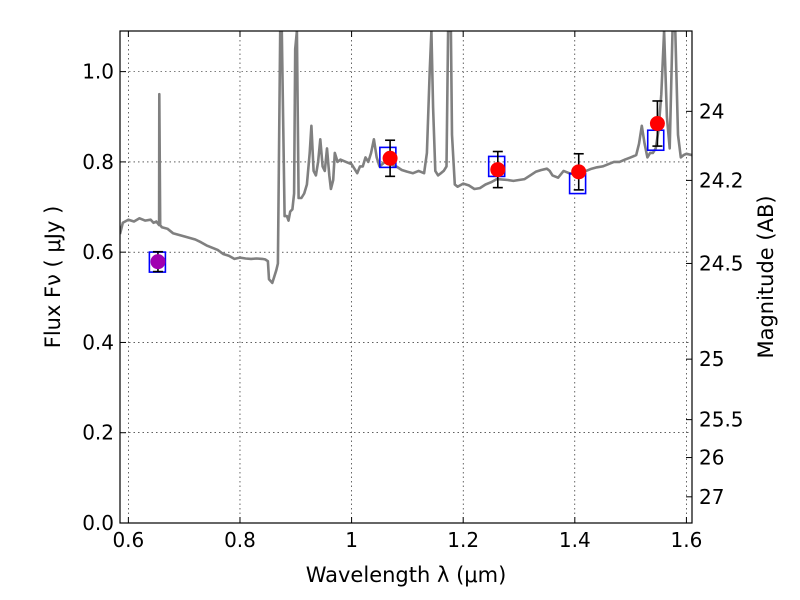  Describe the element at coordinates (721, 180) in the screenshot. I see `y2-tick-label: 24.2` at that location.